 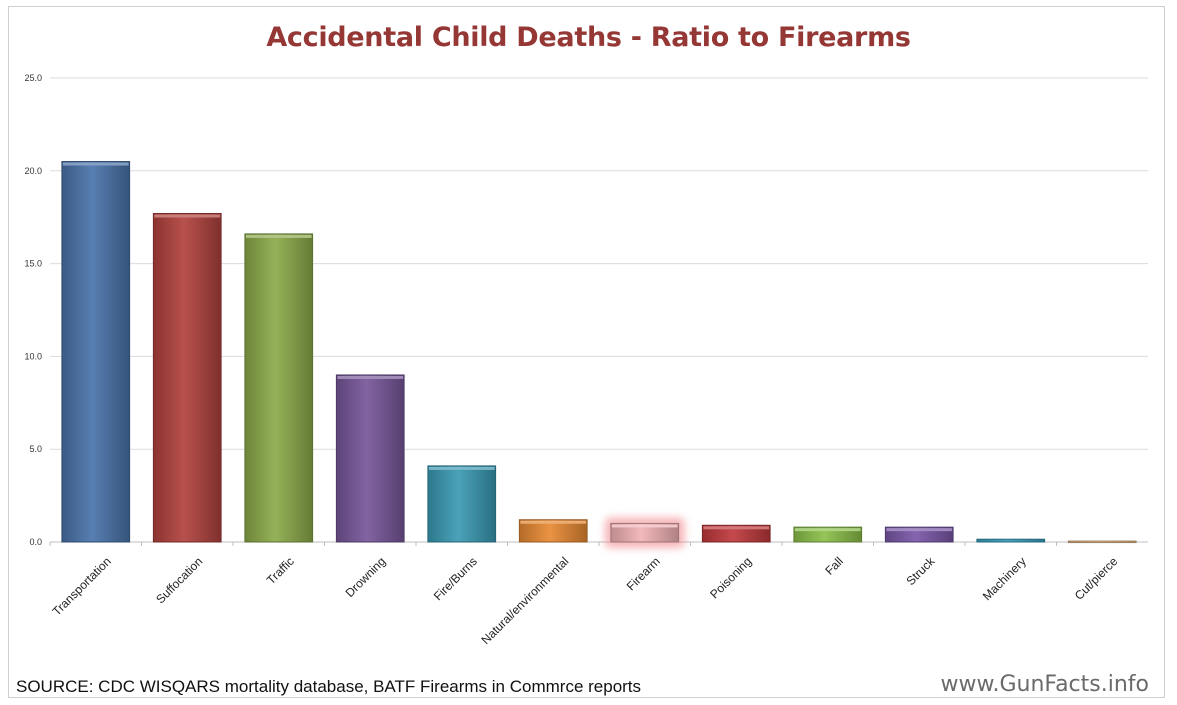 I want to click on x-tick-label-natural-environmental: Natural/environmental, so click(x=524, y=600).